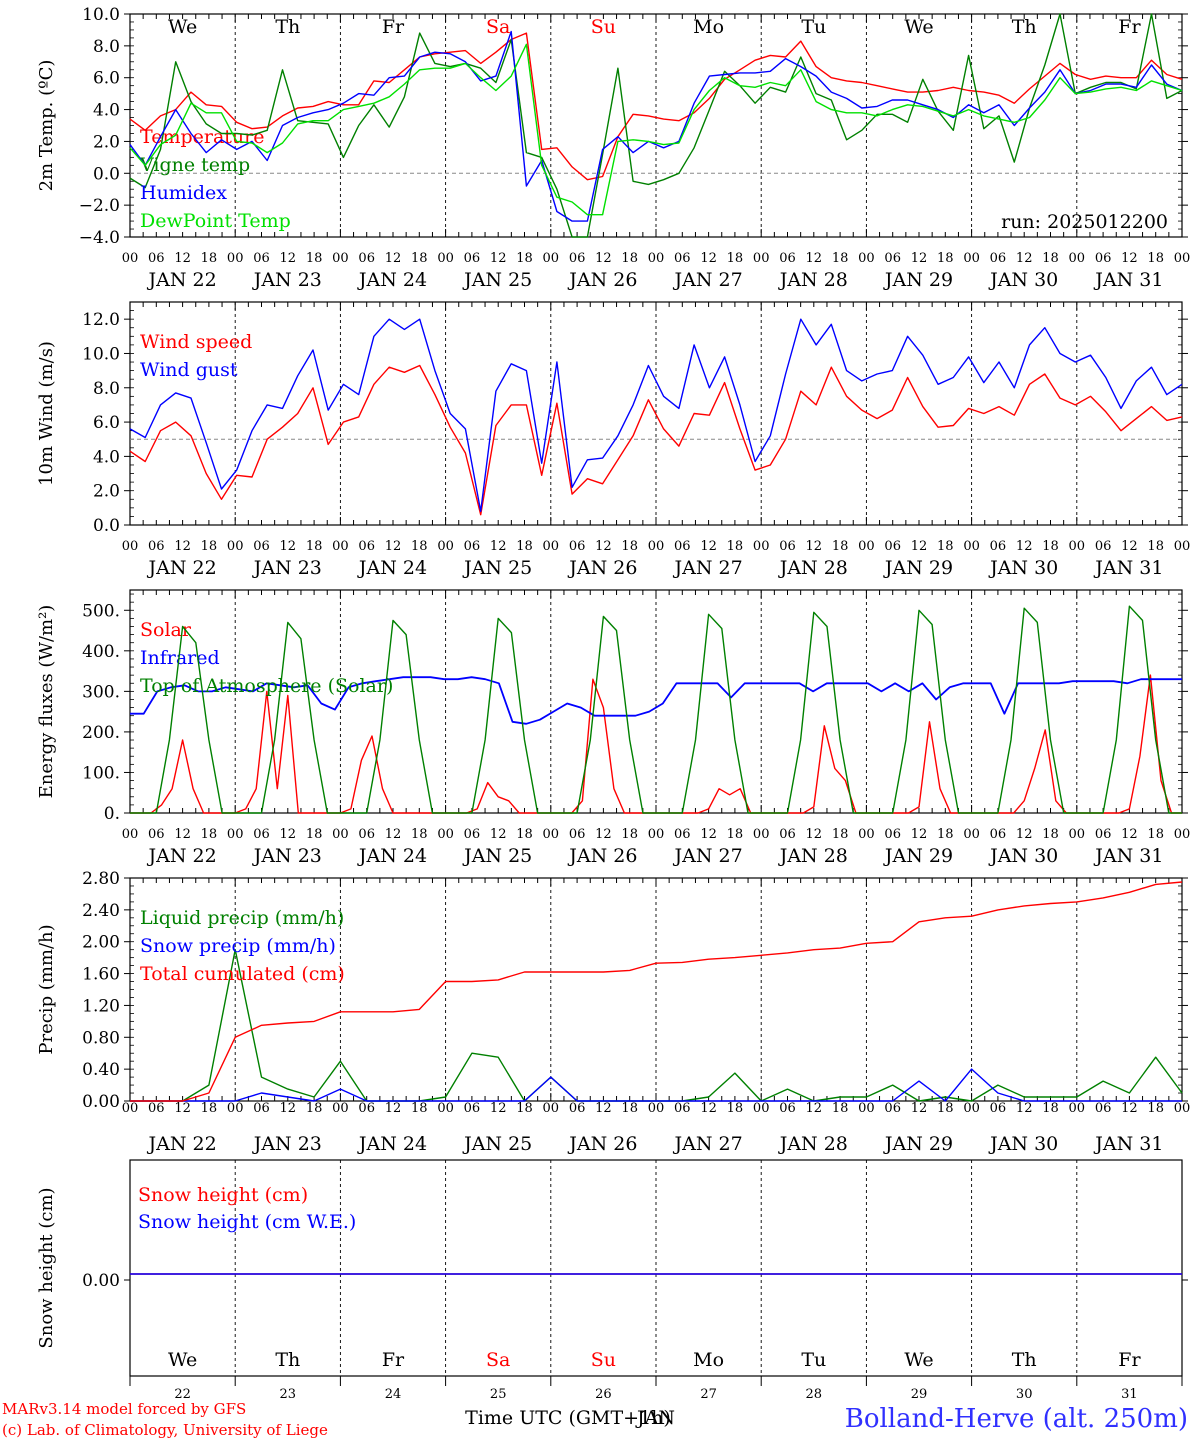 This screenshot has width=1194, height=1440. Describe the element at coordinates (101, 15) in the screenshot. I see `y-tick-label: 10.0` at that location.